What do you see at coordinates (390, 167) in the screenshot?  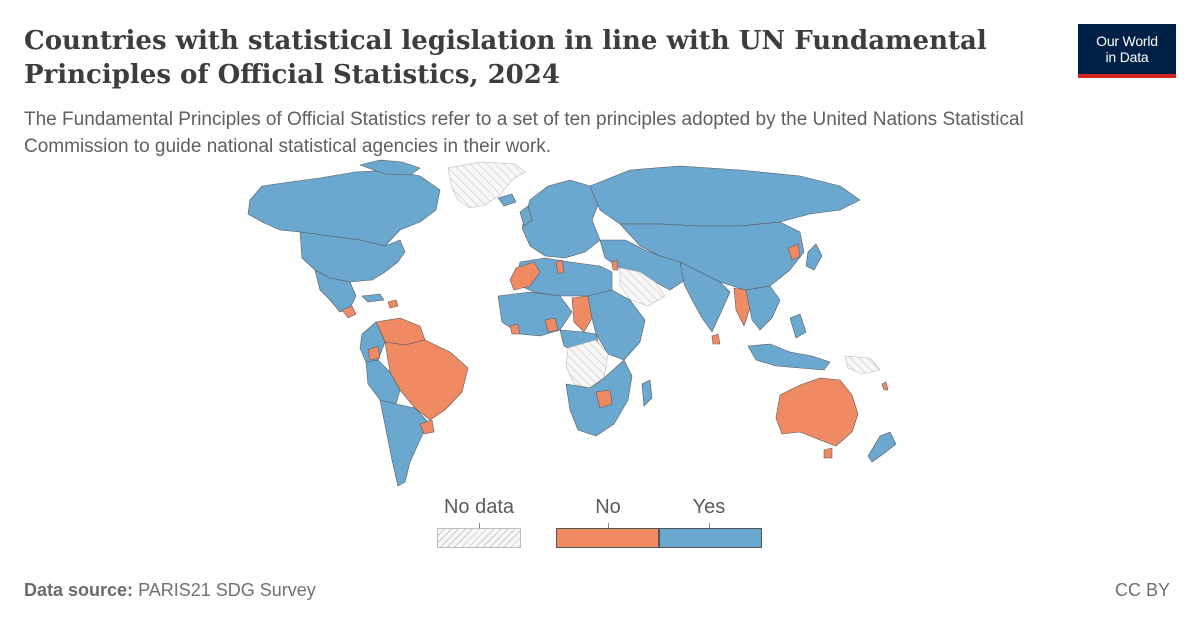 I see `region-arctic-islands` at bounding box center [390, 167].